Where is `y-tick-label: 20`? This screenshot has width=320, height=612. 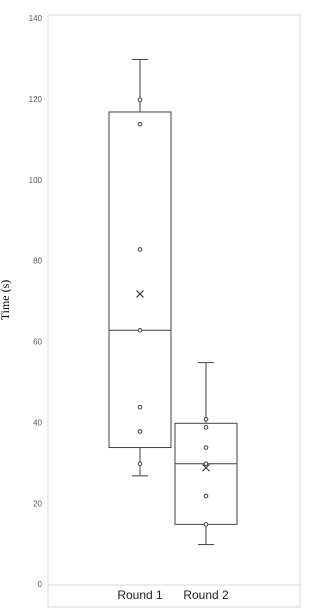
y-tick-label: 20 is located at coordinates (37, 503).